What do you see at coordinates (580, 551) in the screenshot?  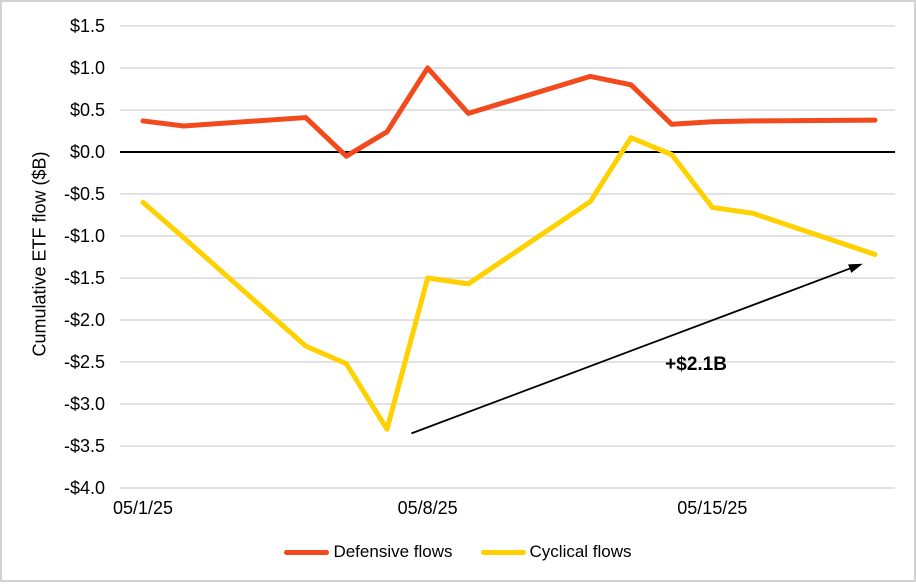 I see `legend-label-cyclical: Cyclical flows` at bounding box center [580, 551].